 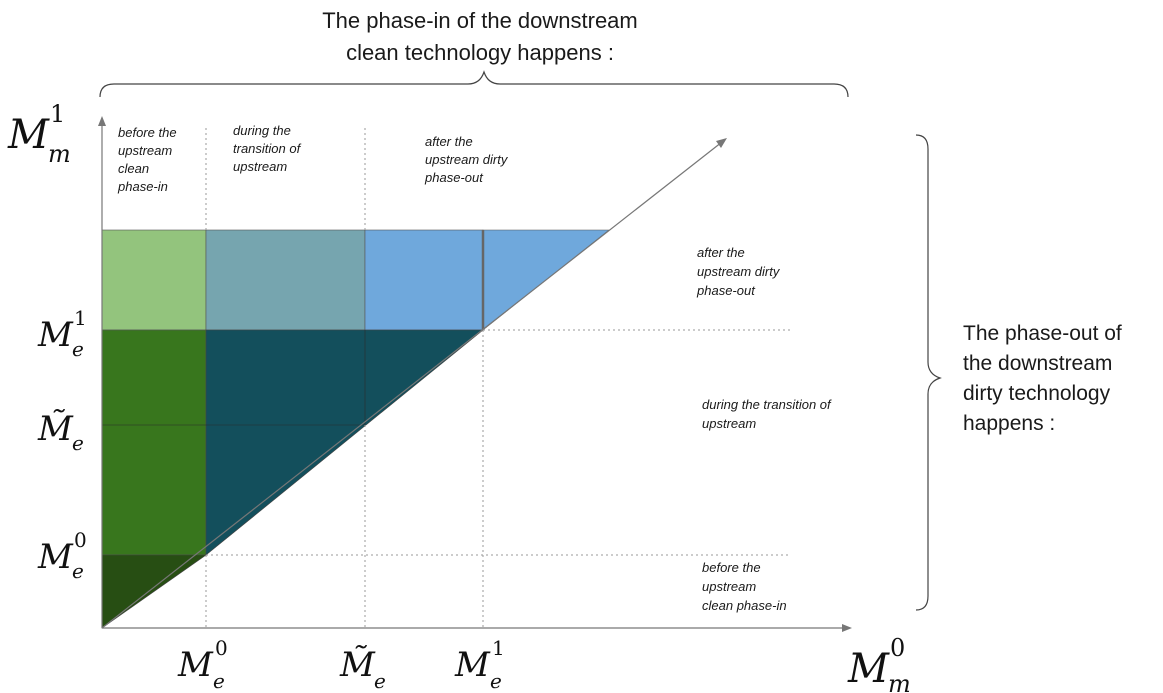 I want to click on top-brace, so click(x=474, y=84).